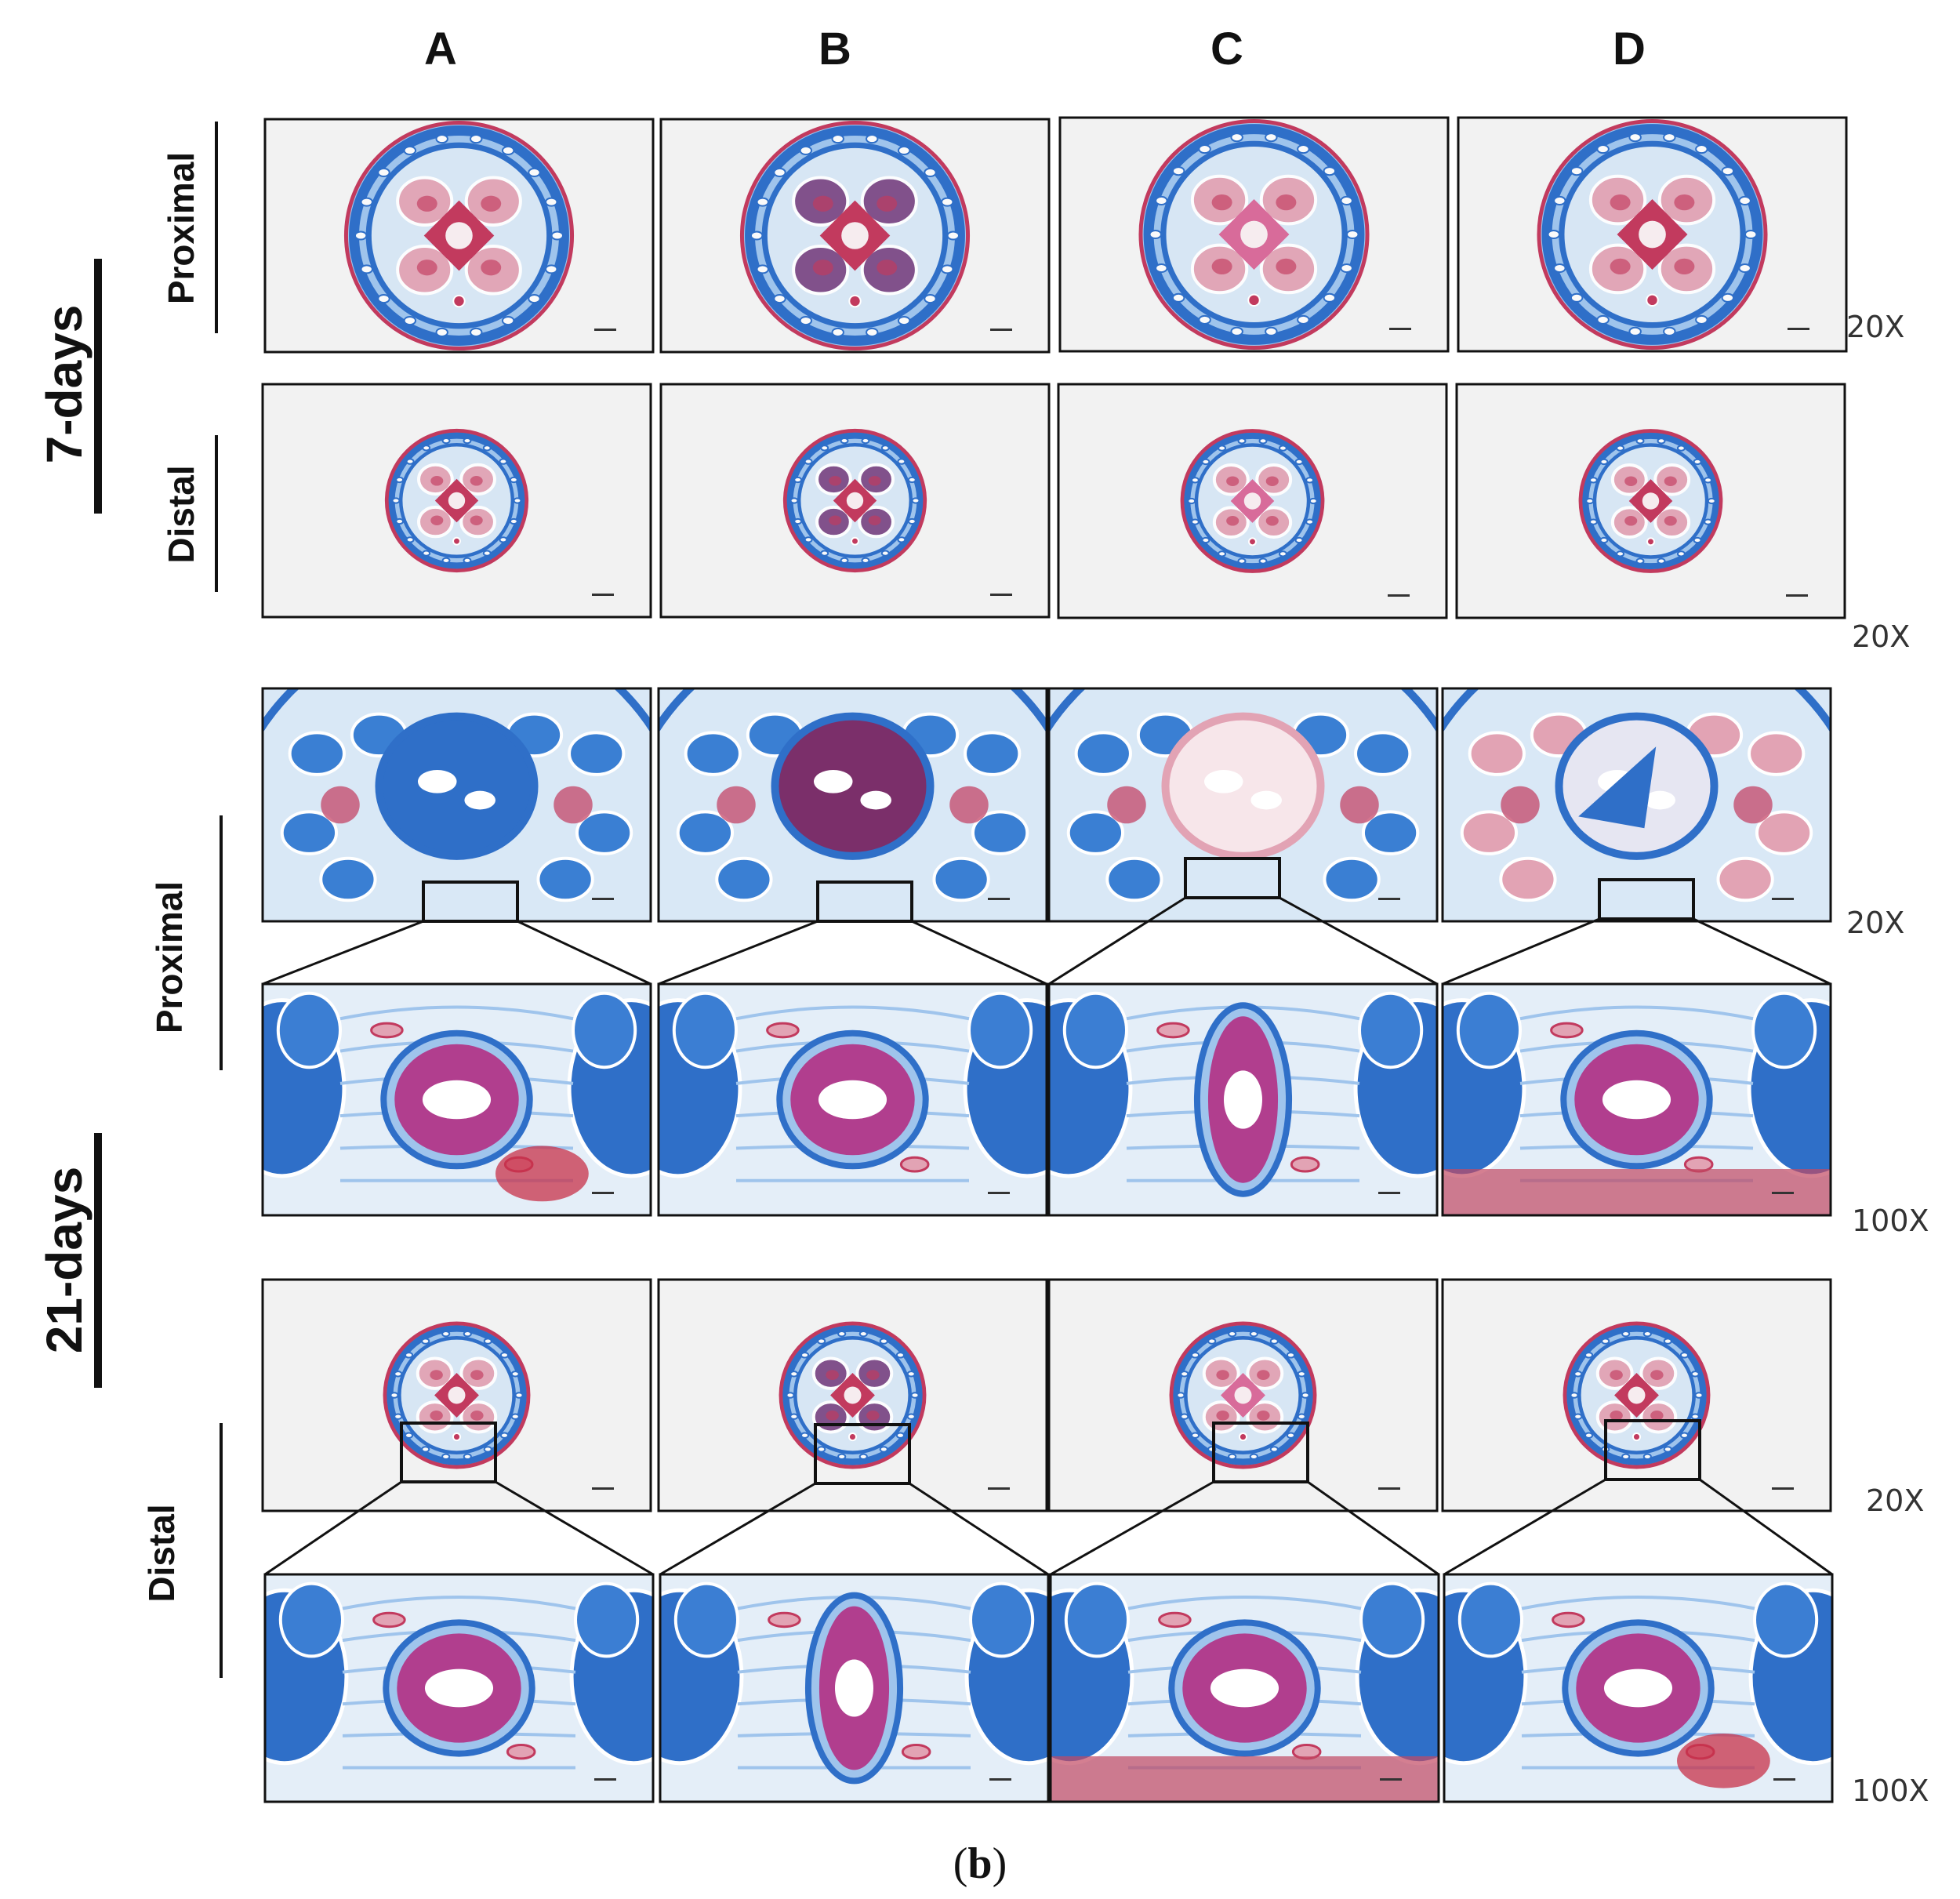 The height and width of the screenshot is (1899, 1960). What do you see at coordinates (1636, 1100) in the screenshot?
I see `panel-21d-proximal-100x-d` at bounding box center [1636, 1100].